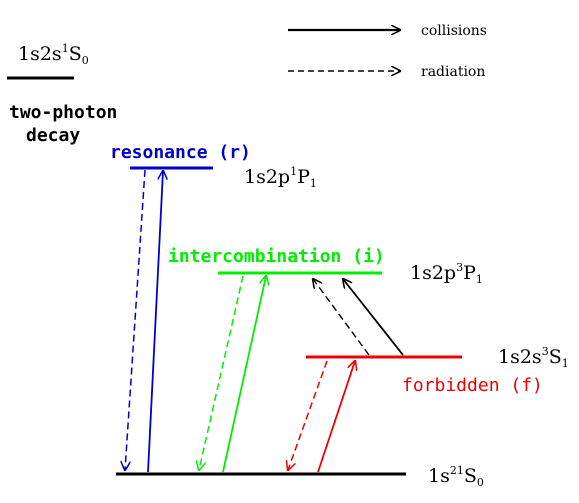 This screenshot has height=503, width=579. I want to click on level-resonance: resonance (r) 1s2p1P1, so click(213, 166).